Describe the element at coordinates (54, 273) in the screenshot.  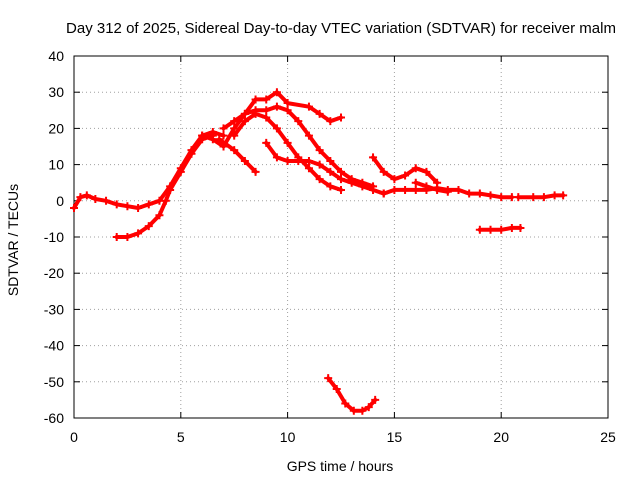
I see `y-tick-label: -20` at that location.